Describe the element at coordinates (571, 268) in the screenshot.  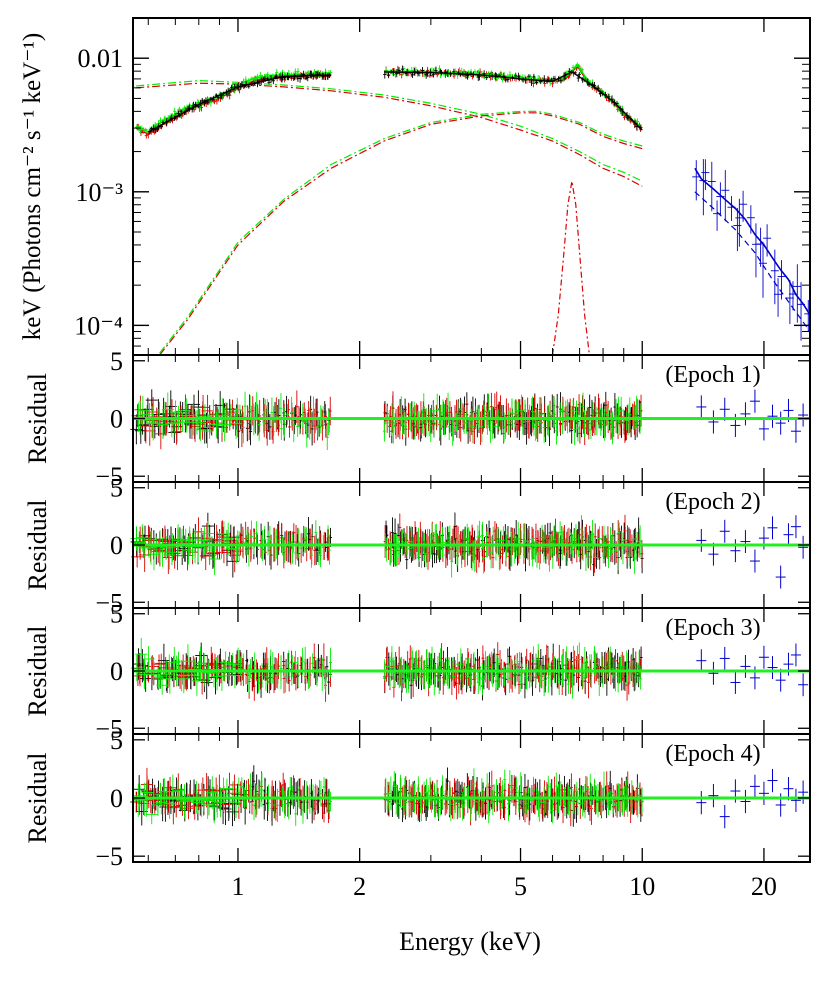
I see `model-curve-red-model-line` at that location.